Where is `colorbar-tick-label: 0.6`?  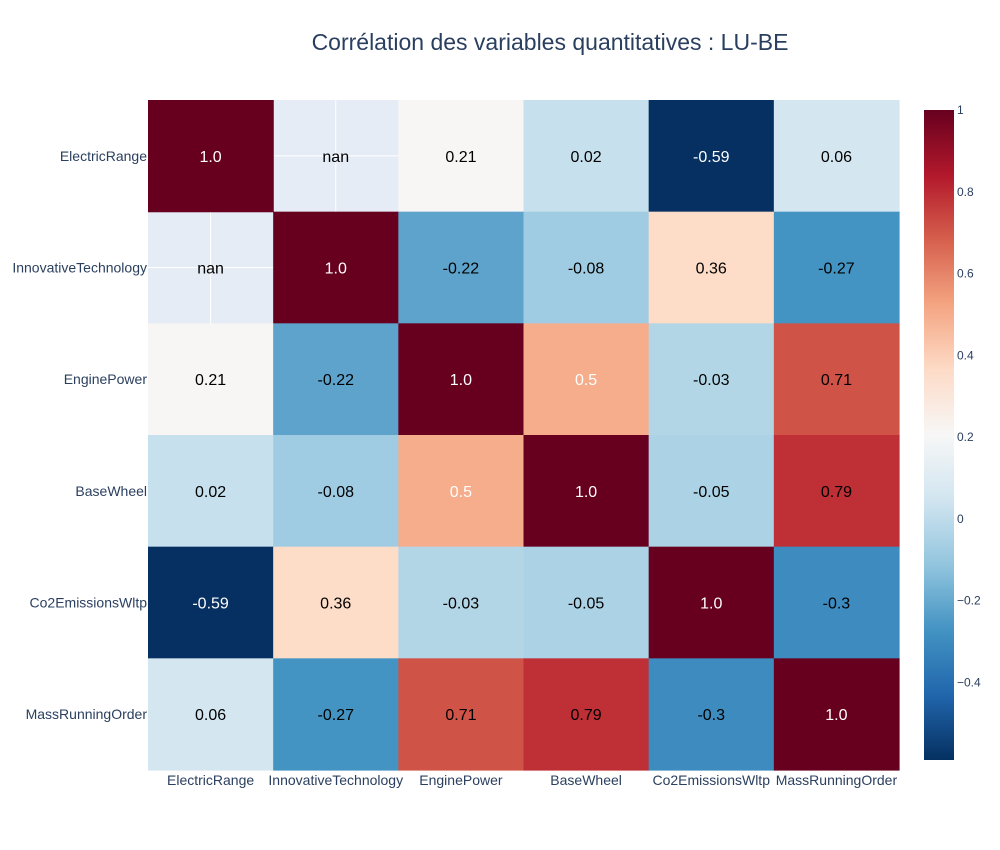 colorbar-tick-label: 0.6 is located at coordinates (965, 274).